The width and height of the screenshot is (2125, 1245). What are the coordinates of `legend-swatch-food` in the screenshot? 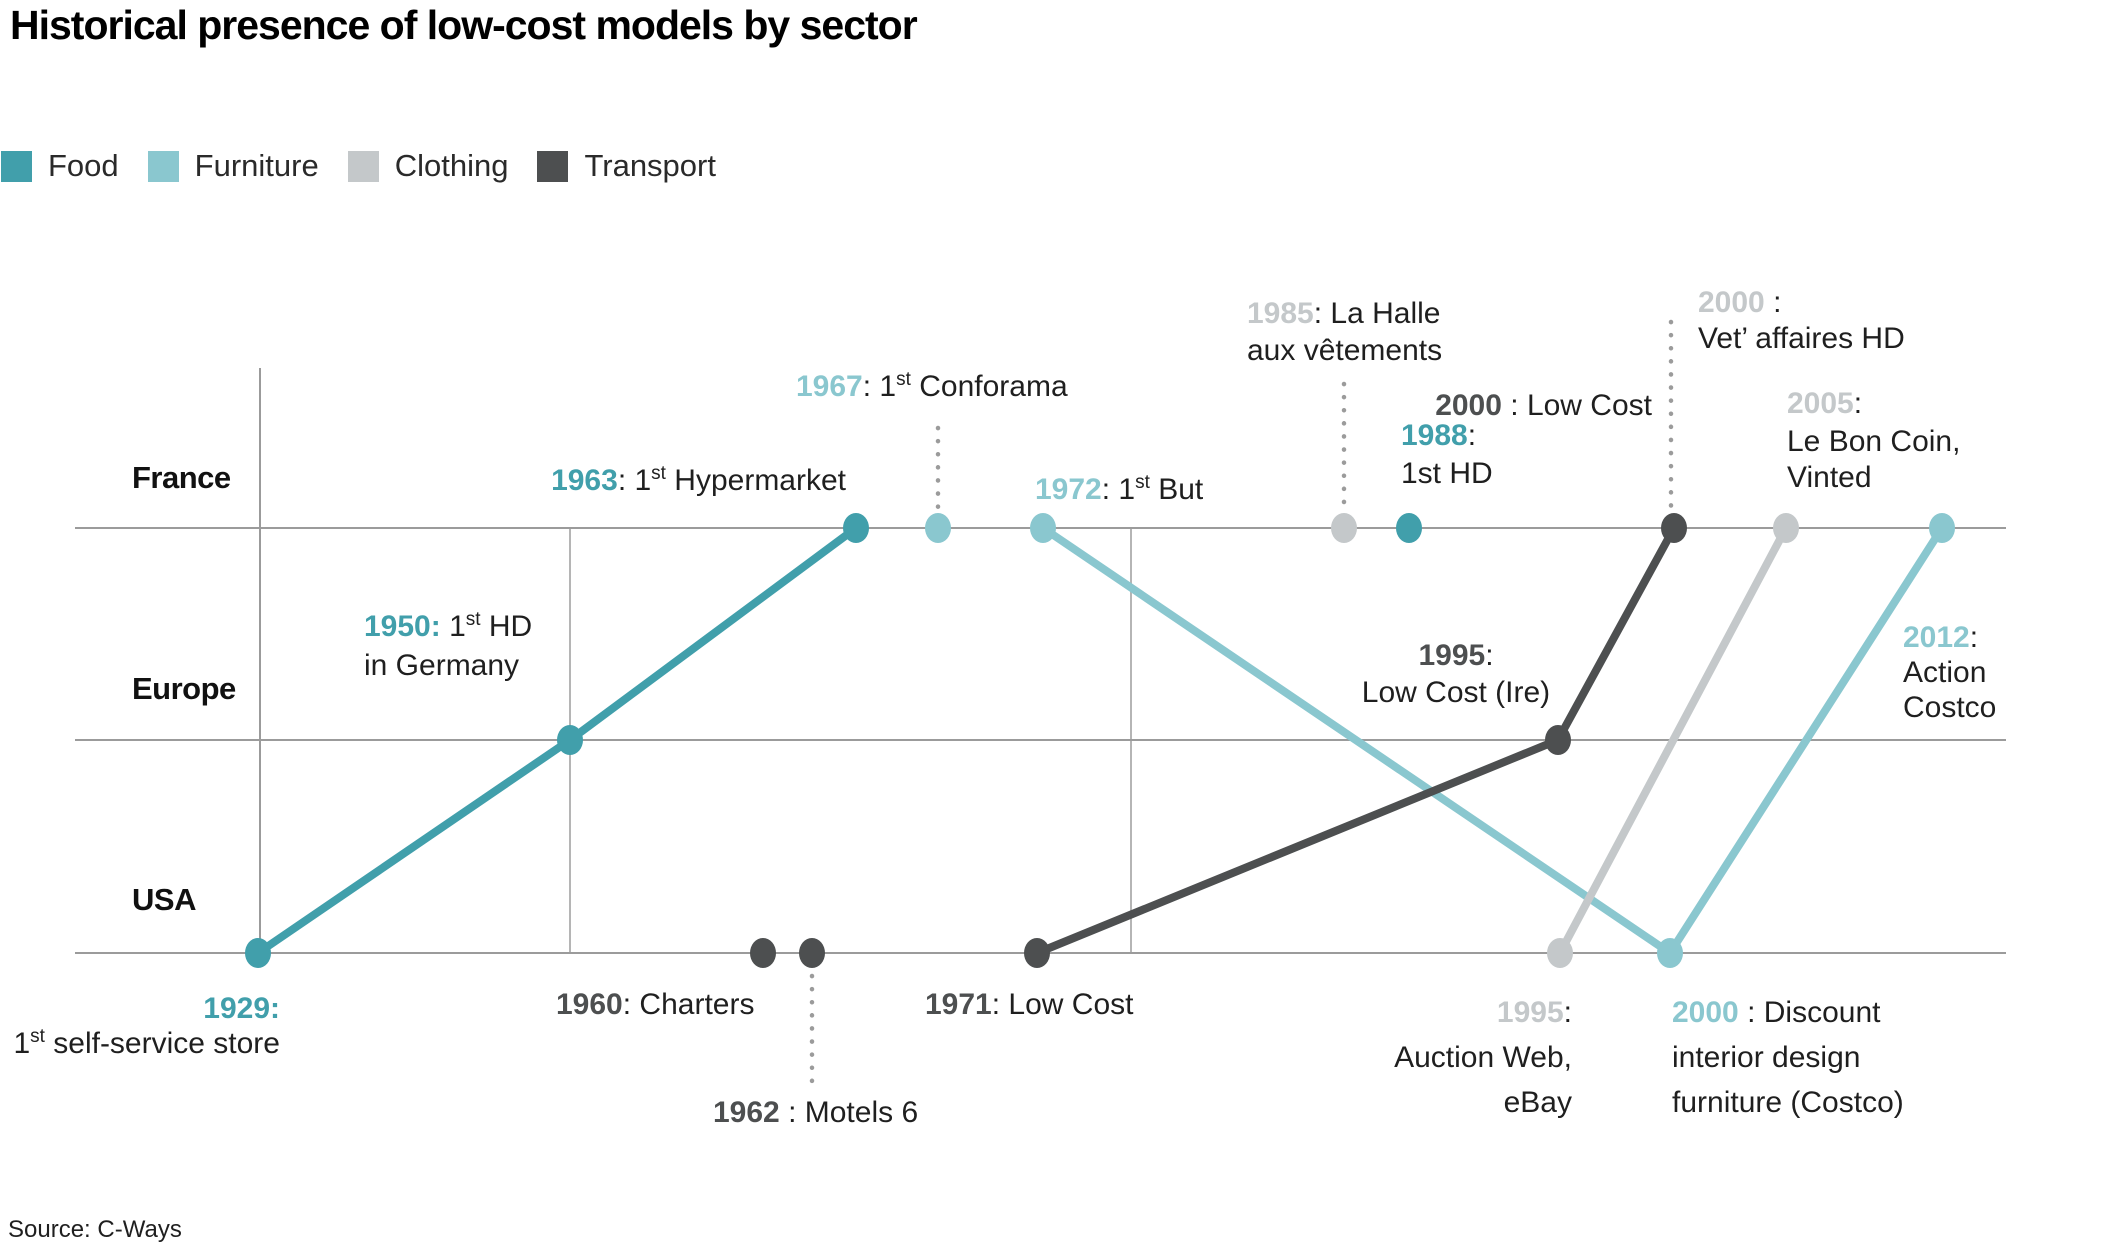 It's located at (16, 166).